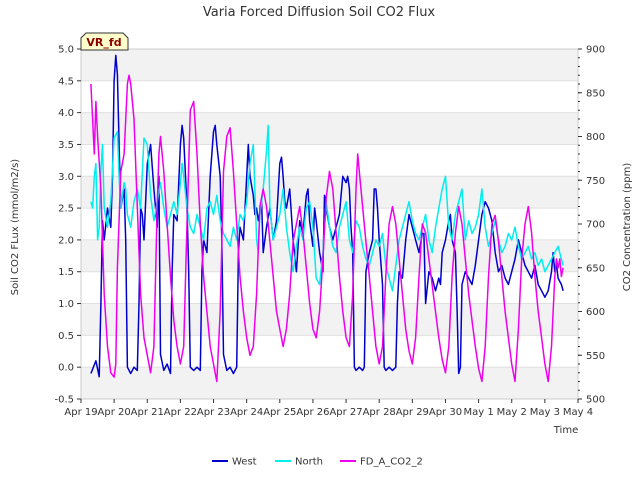 The image size is (640, 480). I want to click on x-axis-tick-label: Apr 21, so click(147, 412).